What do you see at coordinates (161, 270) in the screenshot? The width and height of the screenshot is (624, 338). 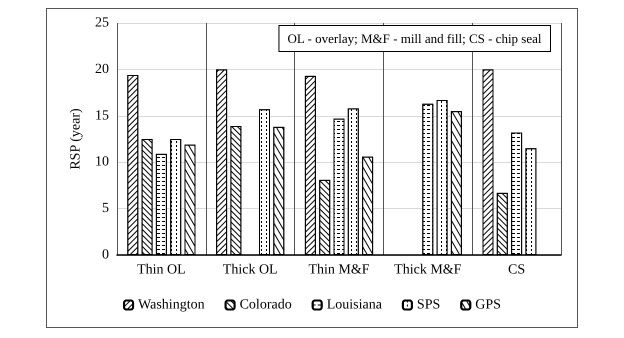 I see `x-tick-label: Thin OL` at bounding box center [161, 270].